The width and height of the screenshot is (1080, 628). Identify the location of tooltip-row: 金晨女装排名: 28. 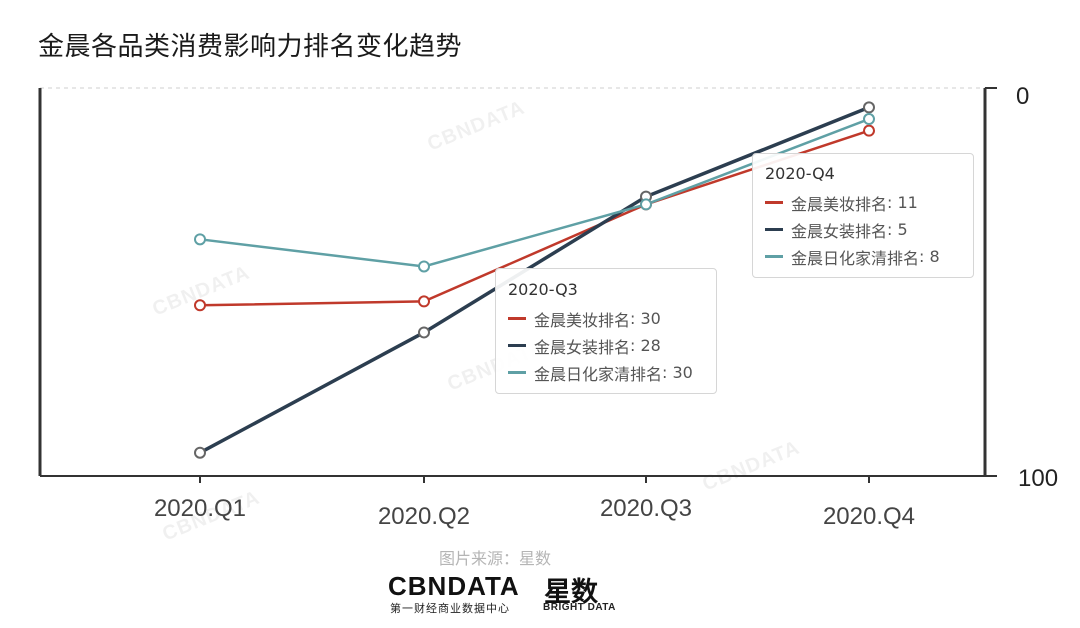
(606, 345).